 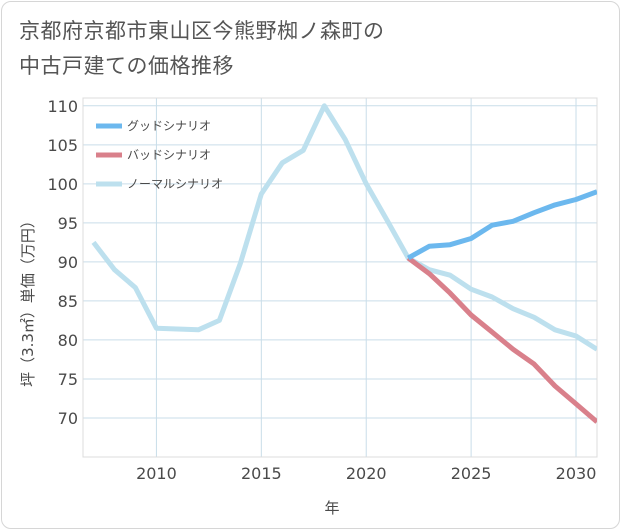 I want to click on y-tick-label: 90, so click(x=68, y=262).